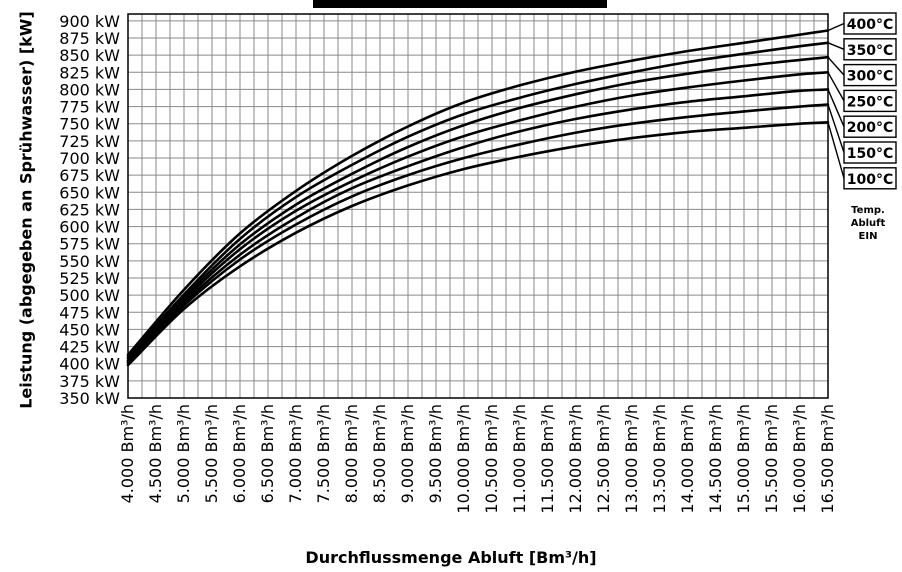 Image resolution: width=902 pixels, height=572 pixels. I want to click on x-tick-label: 7.500 Bm³/h, so click(323, 453).